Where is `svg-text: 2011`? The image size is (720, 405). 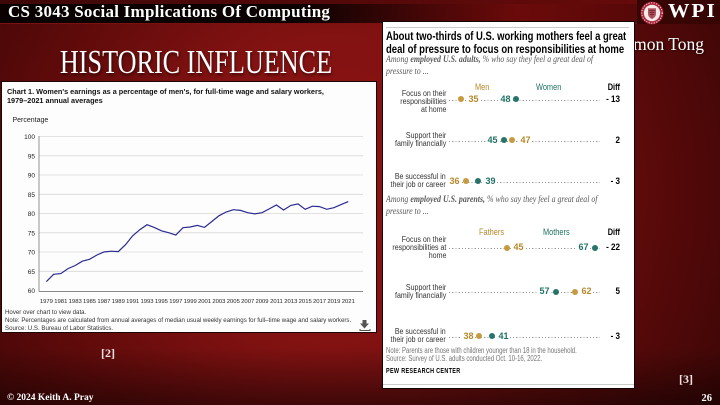
svg-text: 2011 is located at coordinates (276, 302).